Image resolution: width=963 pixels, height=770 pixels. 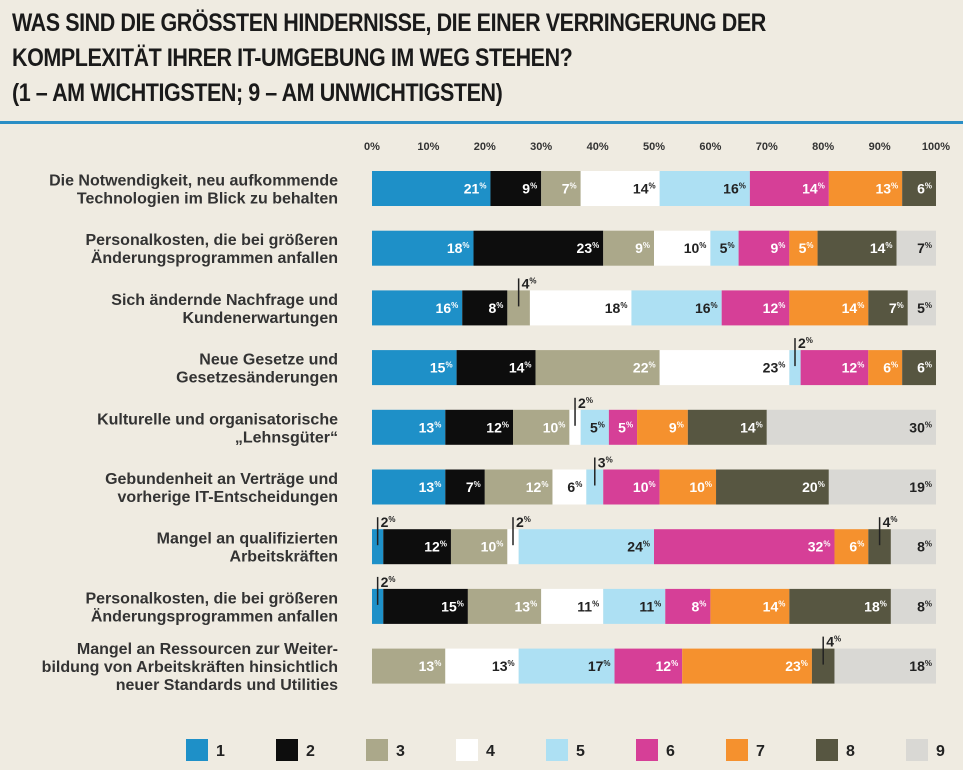 I want to click on category-label: Neue Gesetze und, so click(x=268, y=360).